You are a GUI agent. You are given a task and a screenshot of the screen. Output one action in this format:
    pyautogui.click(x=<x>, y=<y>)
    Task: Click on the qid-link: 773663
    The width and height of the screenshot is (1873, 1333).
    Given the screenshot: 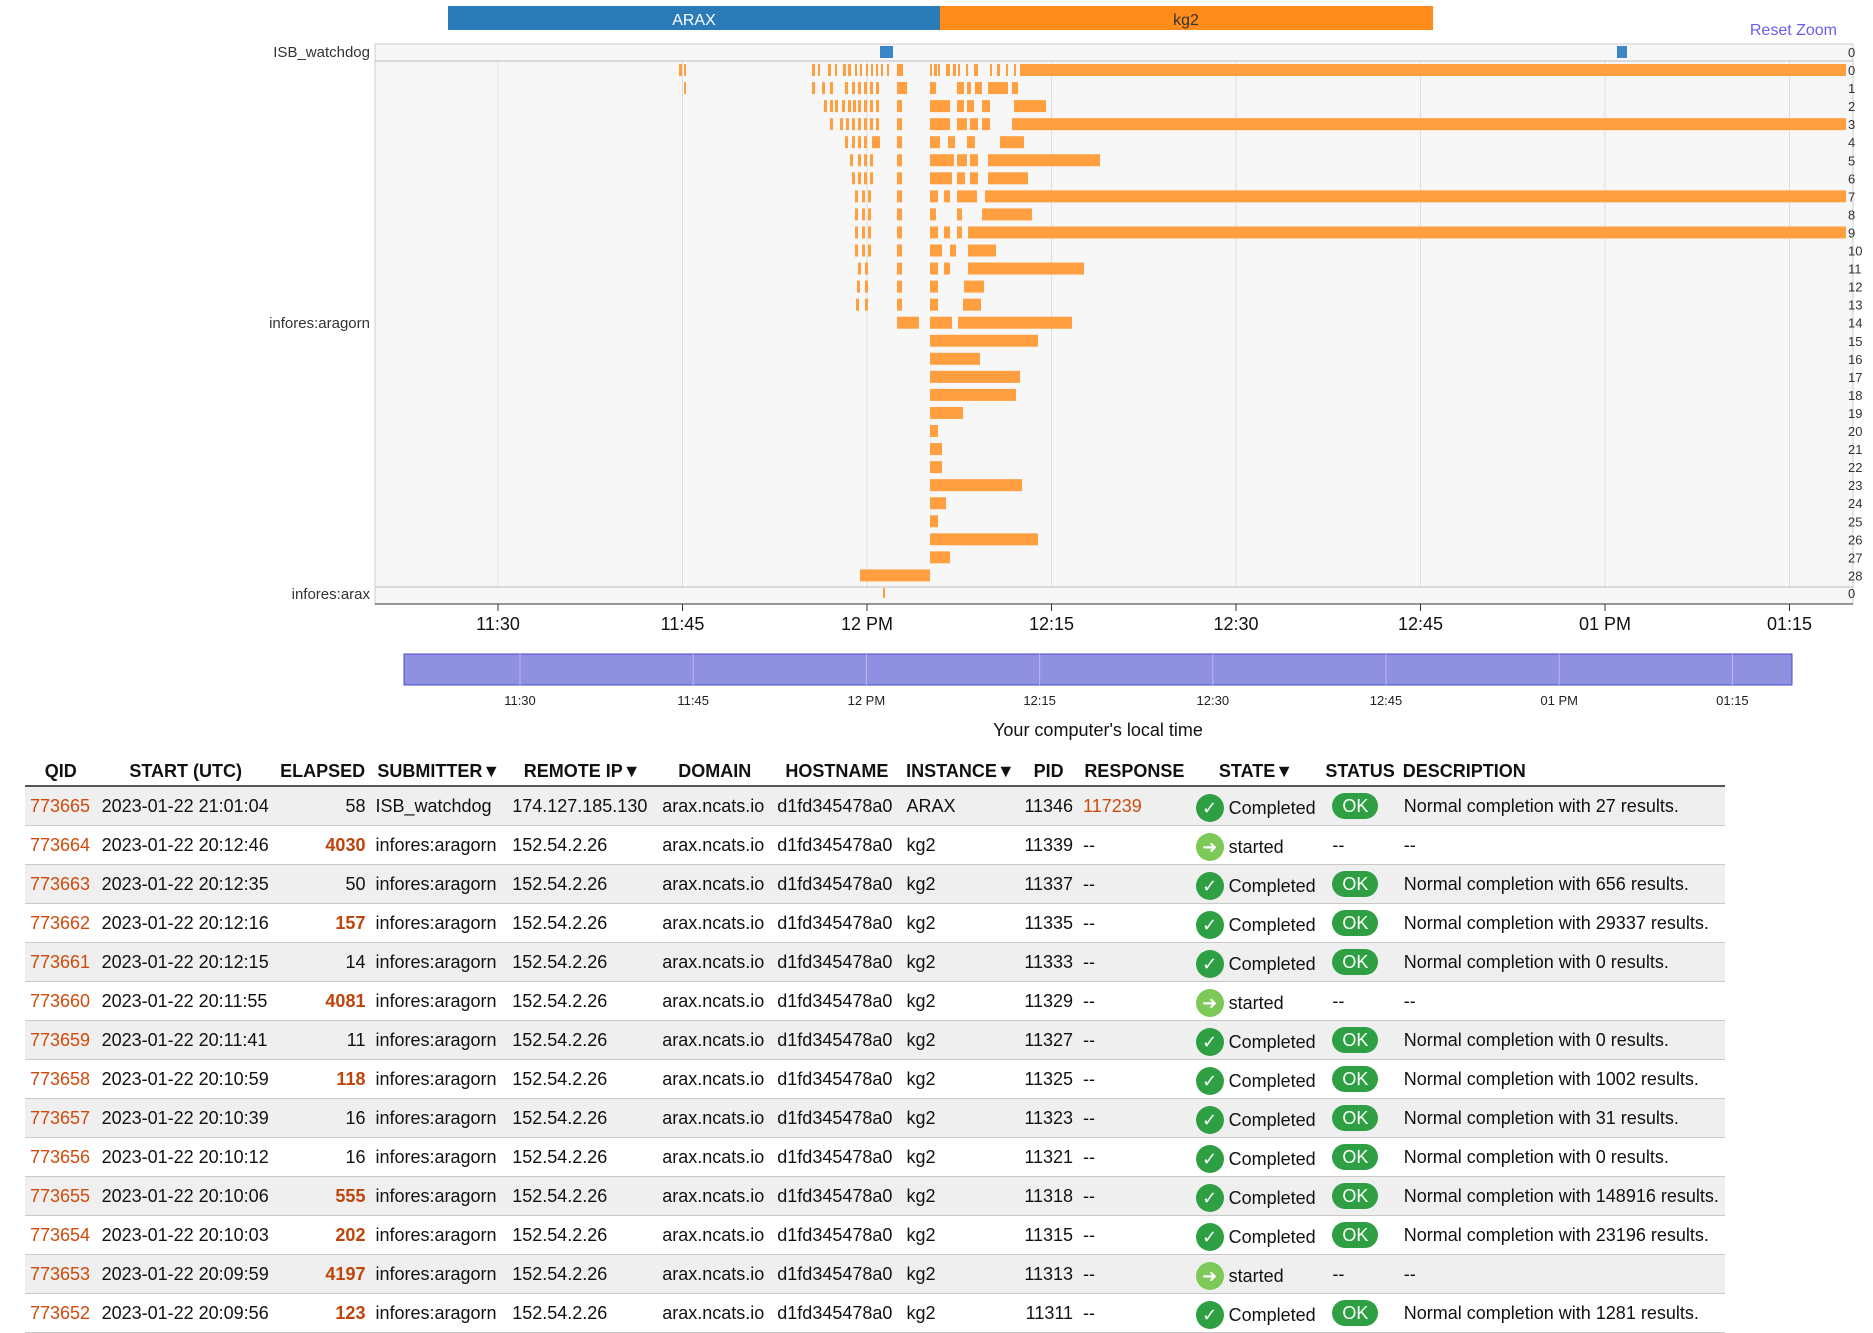 What is the action you would take?
    pyautogui.click(x=60, y=883)
    